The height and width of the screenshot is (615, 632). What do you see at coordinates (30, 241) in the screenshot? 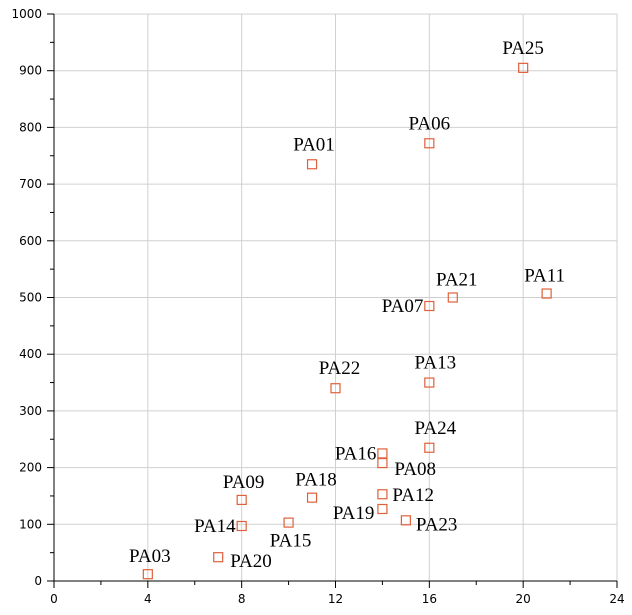
I see `y-tick-label: 600` at bounding box center [30, 241].